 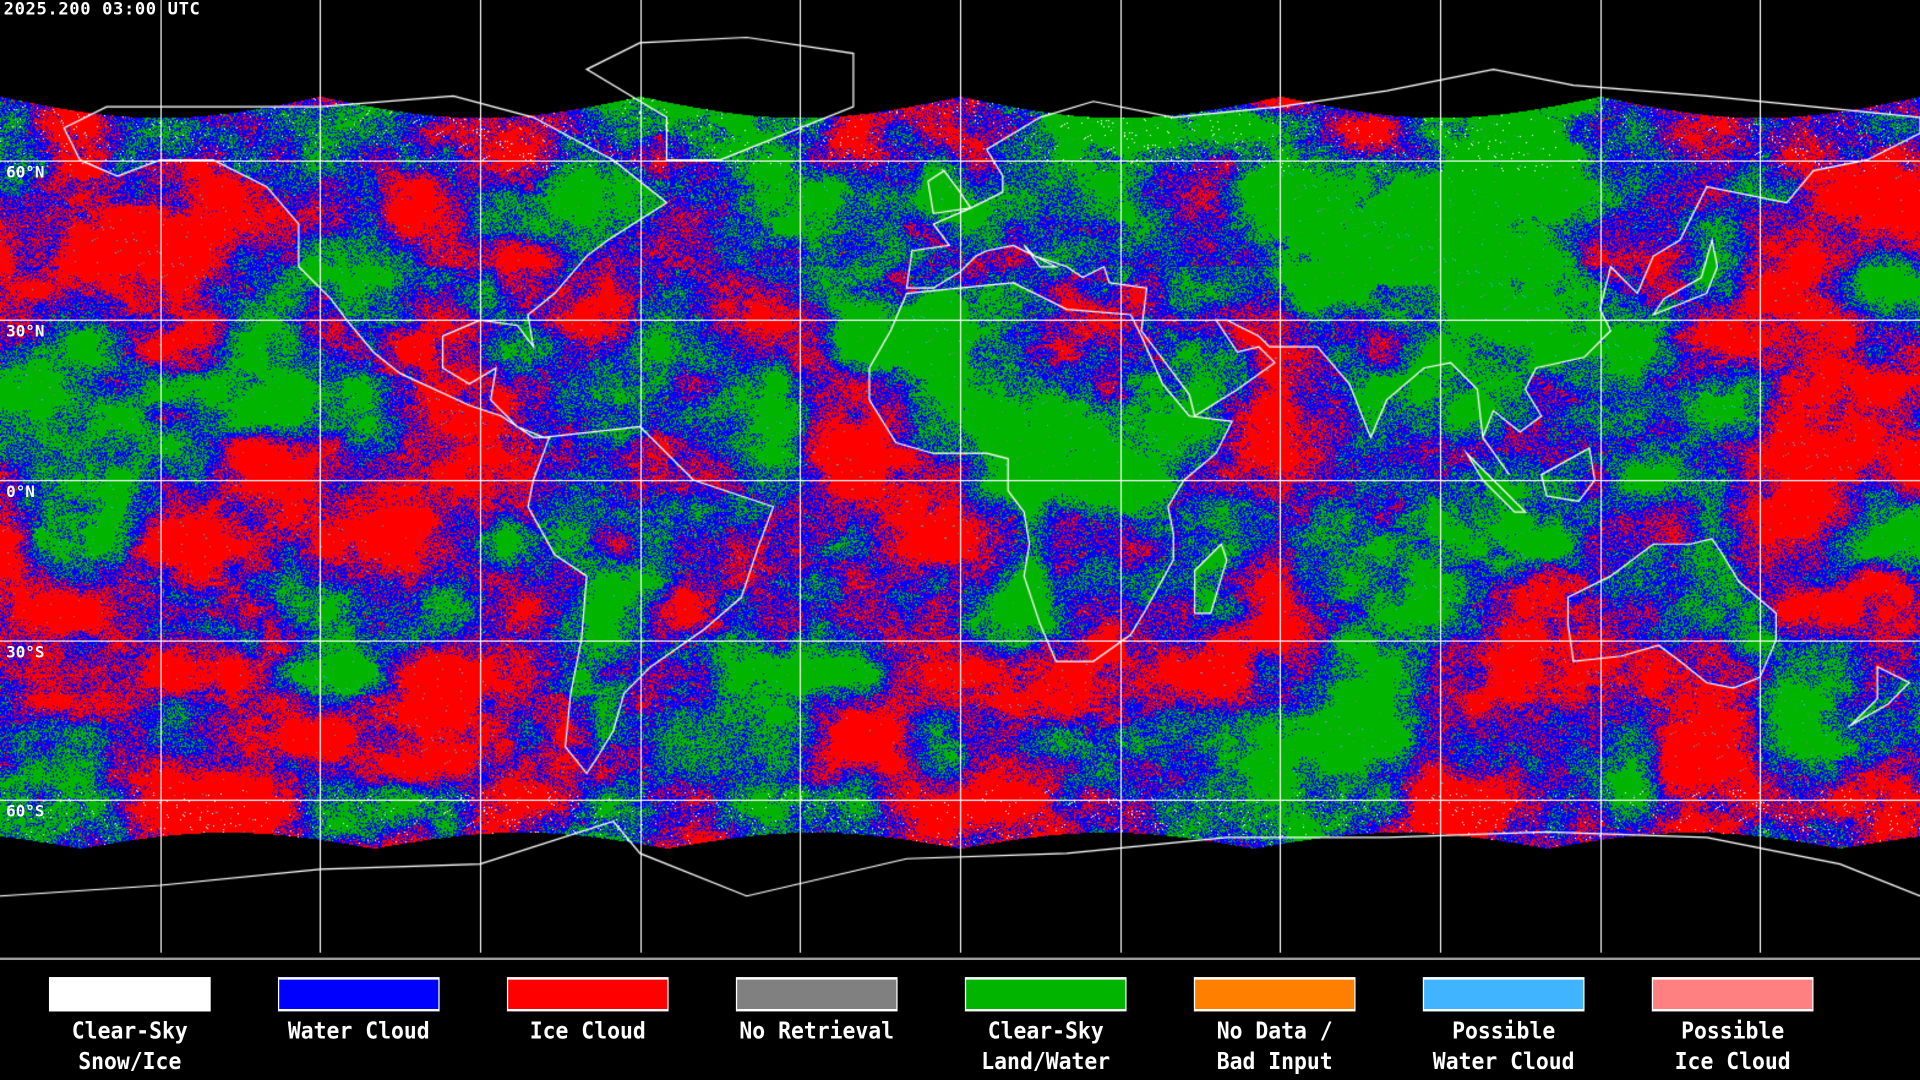 I want to click on lat-label-0n: 0°N, so click(x=20, y=493).